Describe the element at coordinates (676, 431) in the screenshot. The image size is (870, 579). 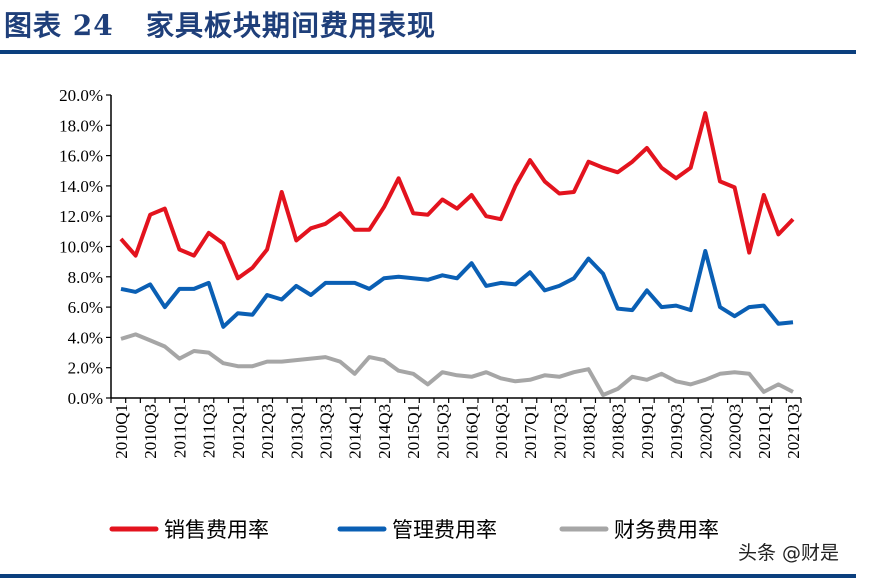
I see `x-tick-label: 2019Q3` at that location.